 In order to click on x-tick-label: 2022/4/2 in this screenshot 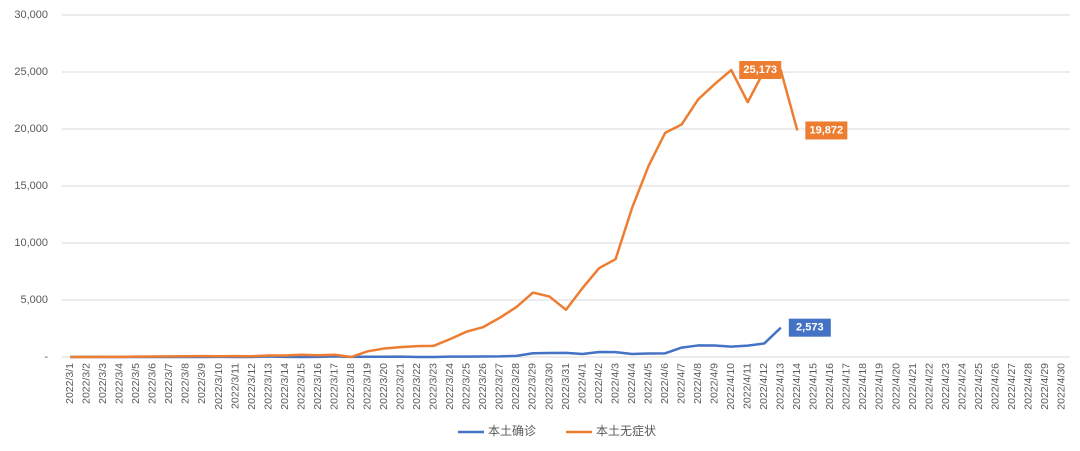, I will do `click(599, 383)`.